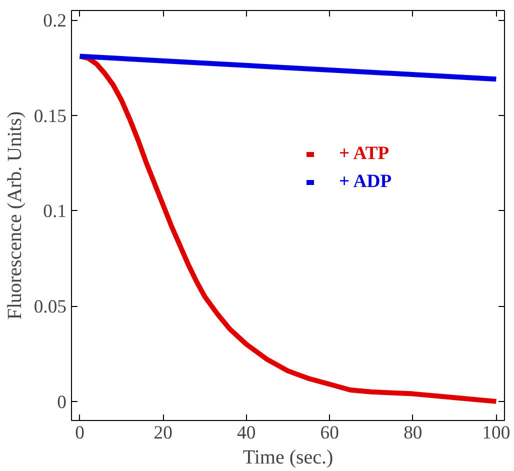 The width and height of the screenshot is (514, 471). Describe the element at coordinates (15, 215) in the screenshot. I see `y-axis-title: Fluorescence (Arb. Units)` at that location.